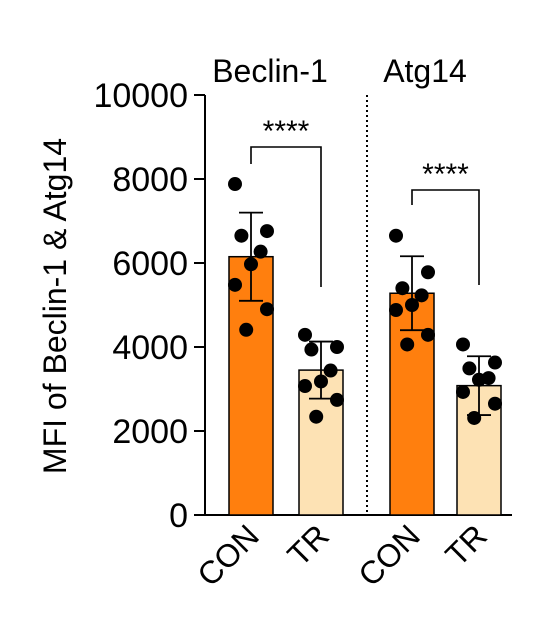 The image size is (540, 625). Describe the element at coordinates (178, 516) in the screenshot. I see `y-tick-label: 0` at that location.